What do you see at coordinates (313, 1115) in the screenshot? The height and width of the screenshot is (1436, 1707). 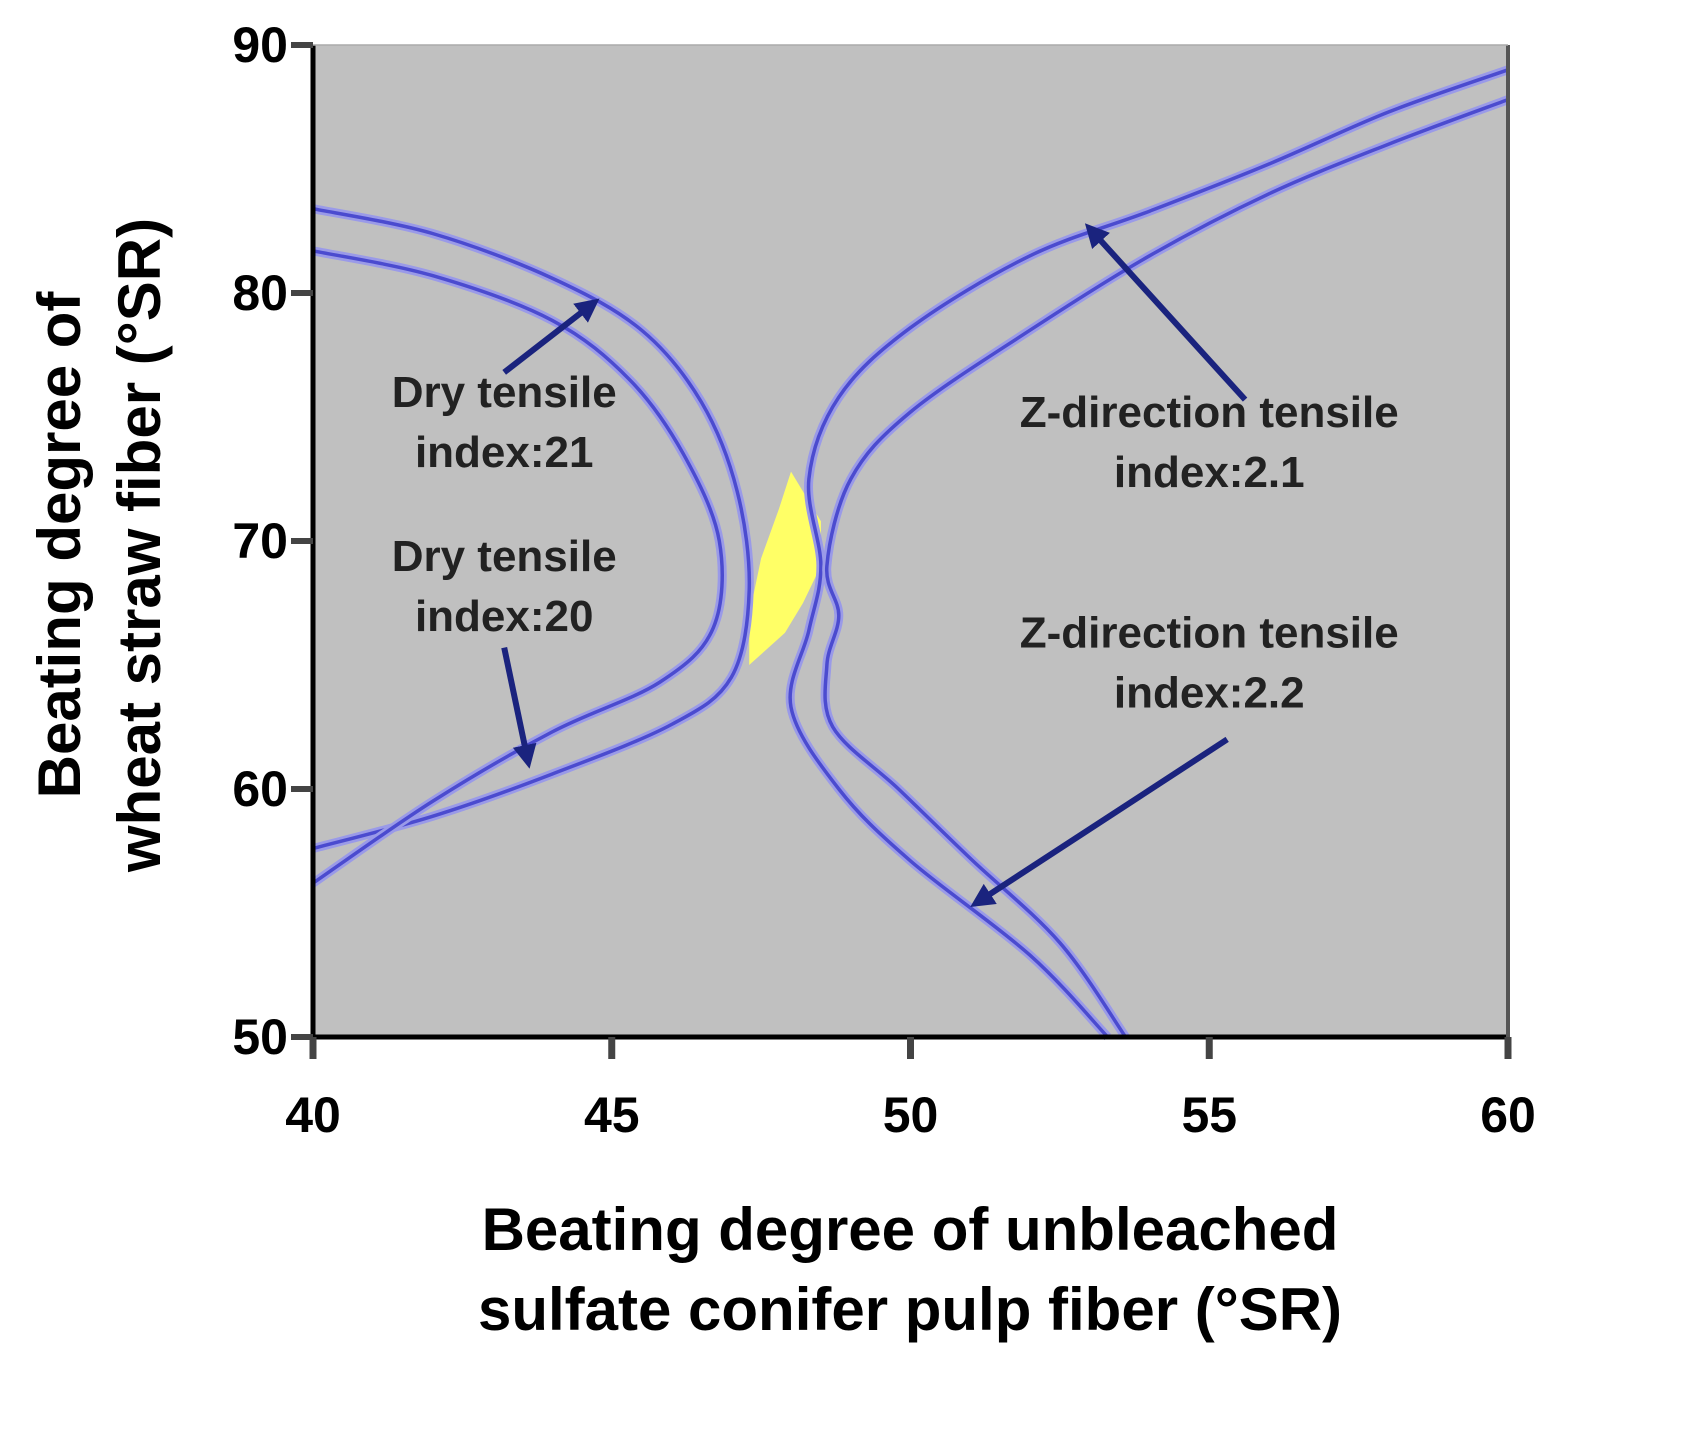 I see `x-tick-label-40: 40` at bounding box center [313, 1115].